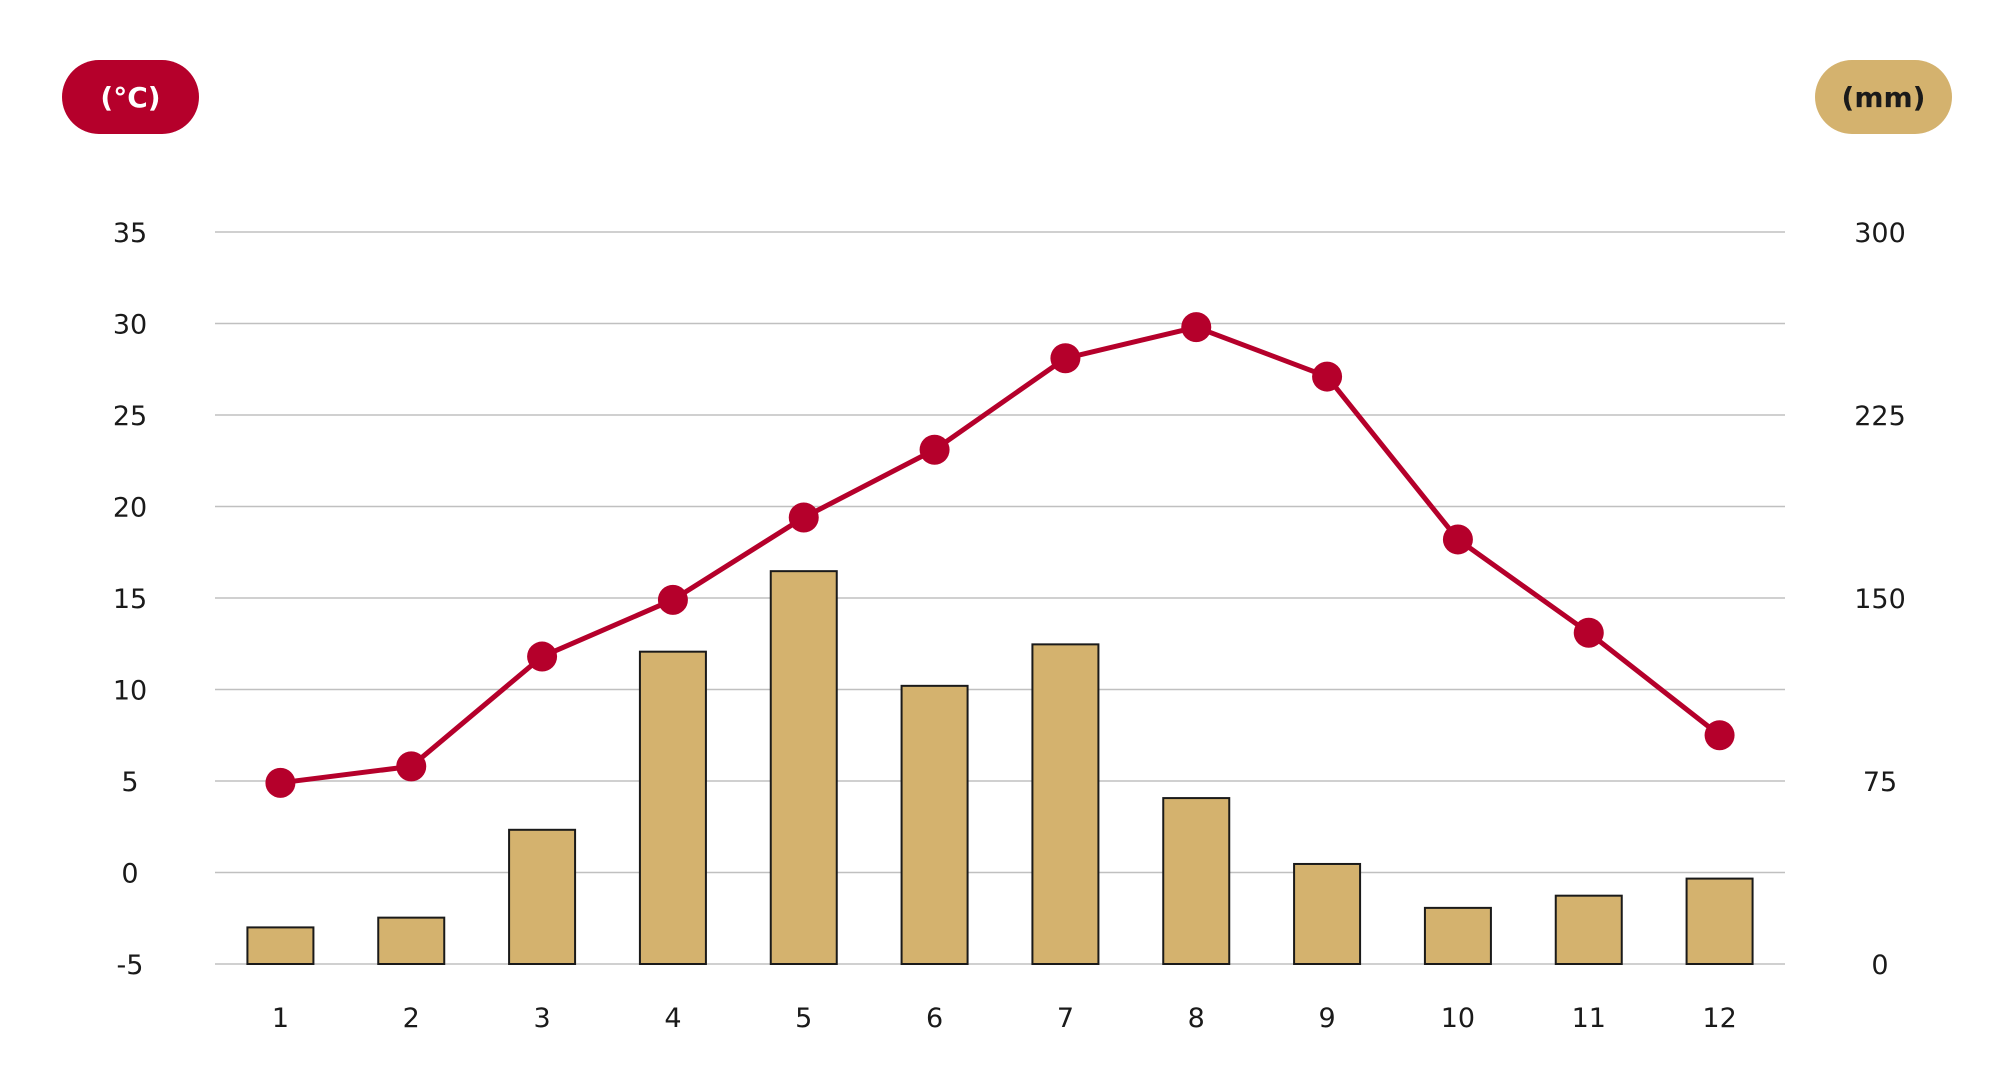 This screenshot has height=1092, width=2000. I want to click on x-tick-label: 11, so click(1589, 1018).